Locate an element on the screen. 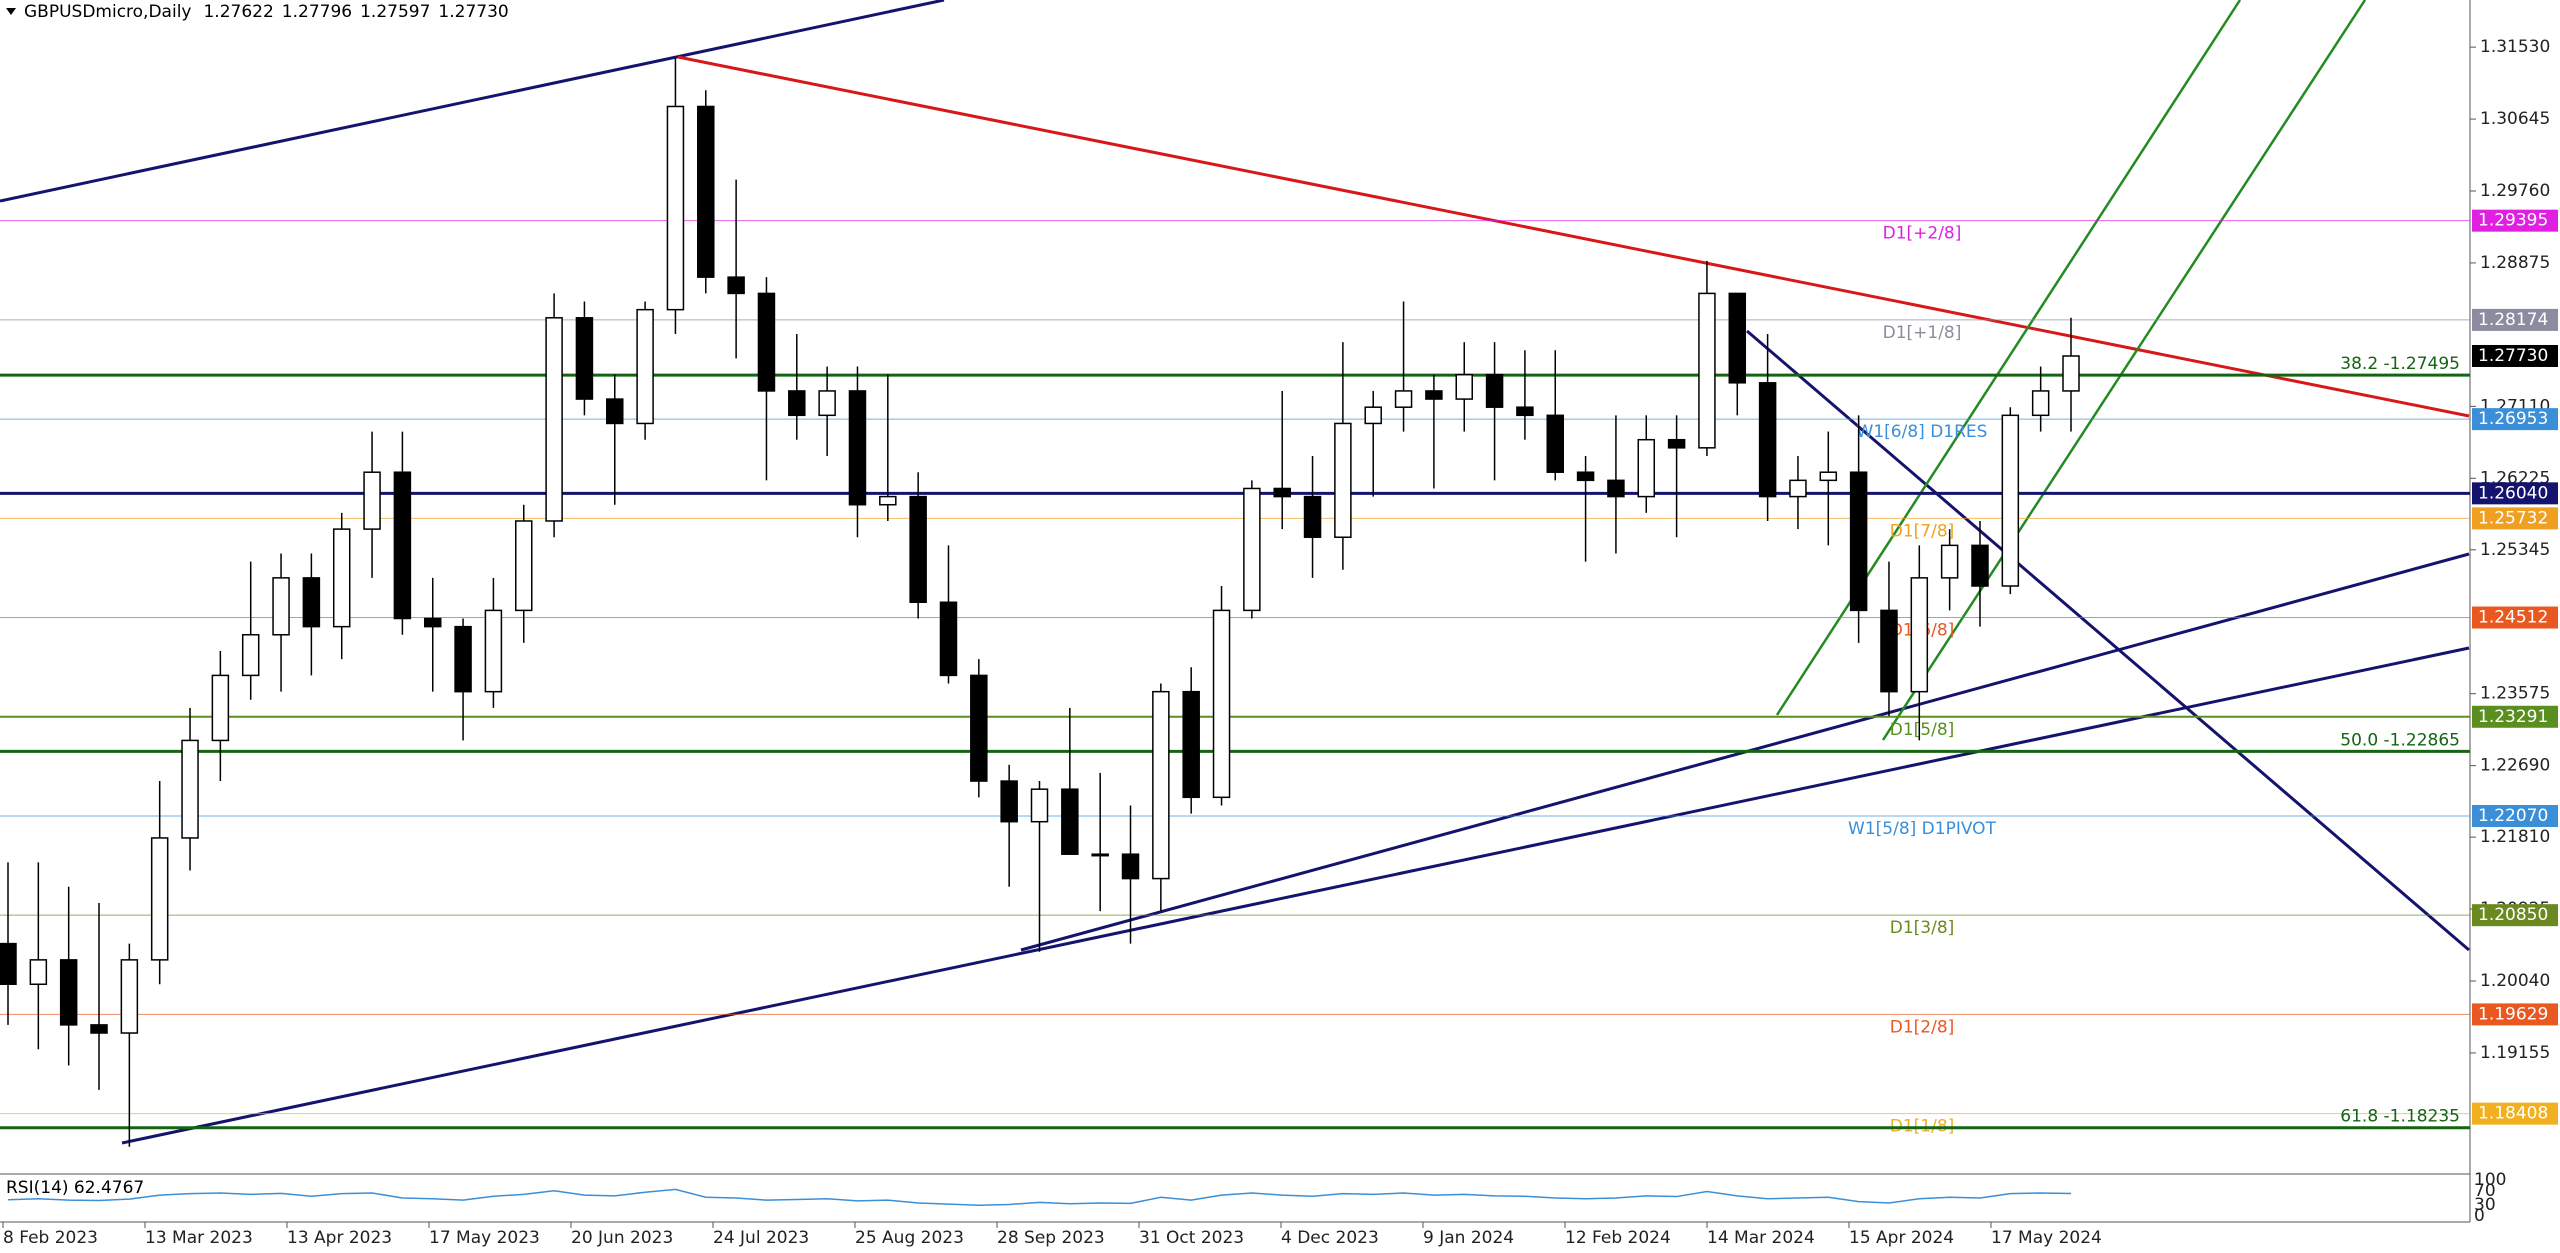 Image resolution: width=2560 pixels, height=1253 pixels. level-price-label: 1.26040 is located at coordinates (2513, 493).